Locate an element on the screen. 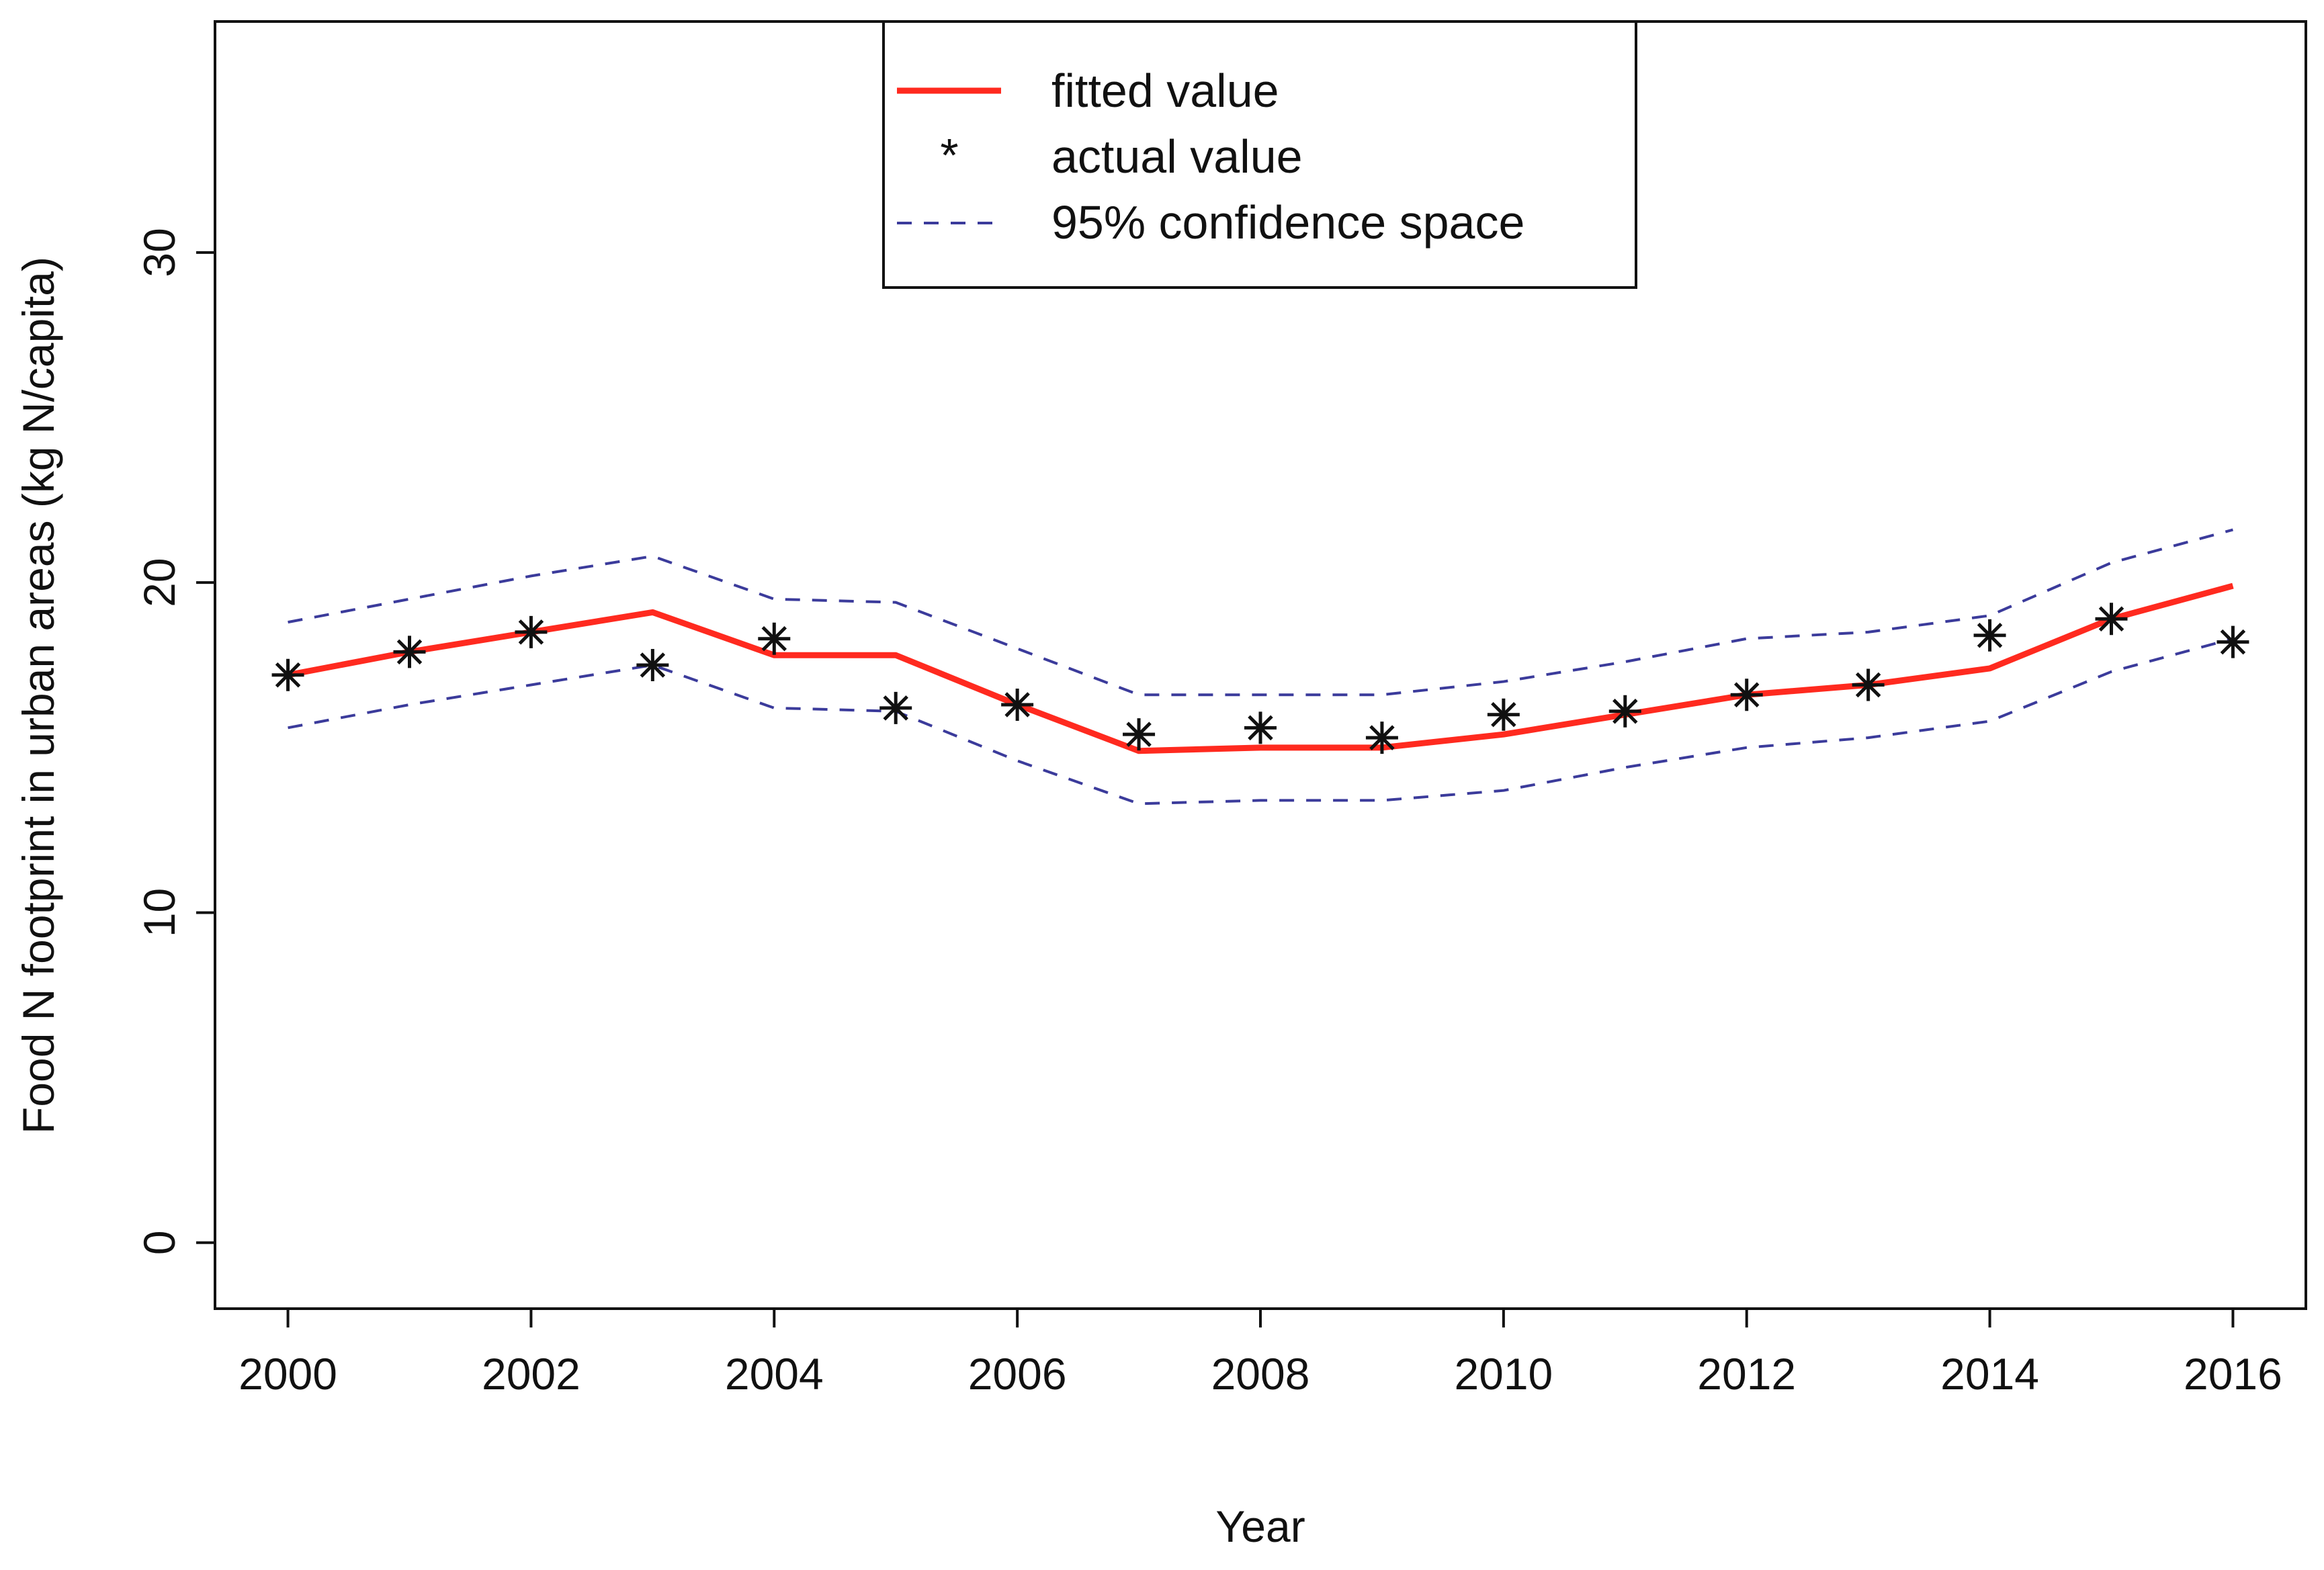 The height and width of the screenshot is (1570, 2324). actual-point-2015 is located at coordinates (2111, 619).